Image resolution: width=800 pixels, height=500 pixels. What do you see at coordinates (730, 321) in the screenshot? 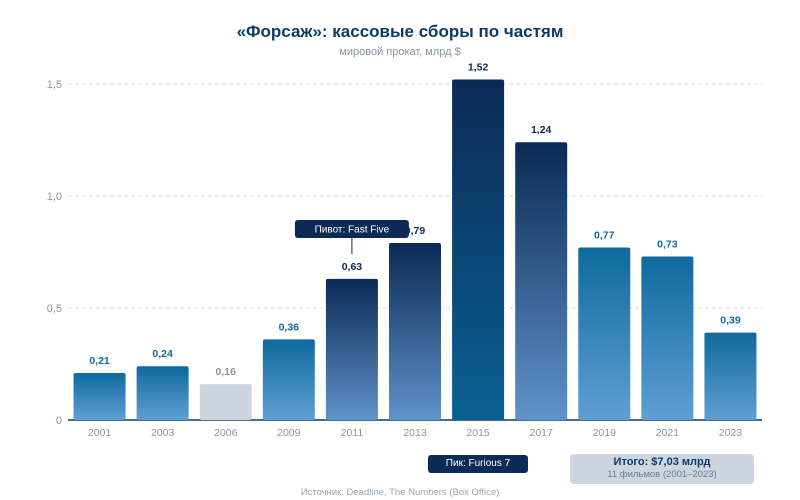
I see `value-label: 0,39` at bounding box center [730, 321].